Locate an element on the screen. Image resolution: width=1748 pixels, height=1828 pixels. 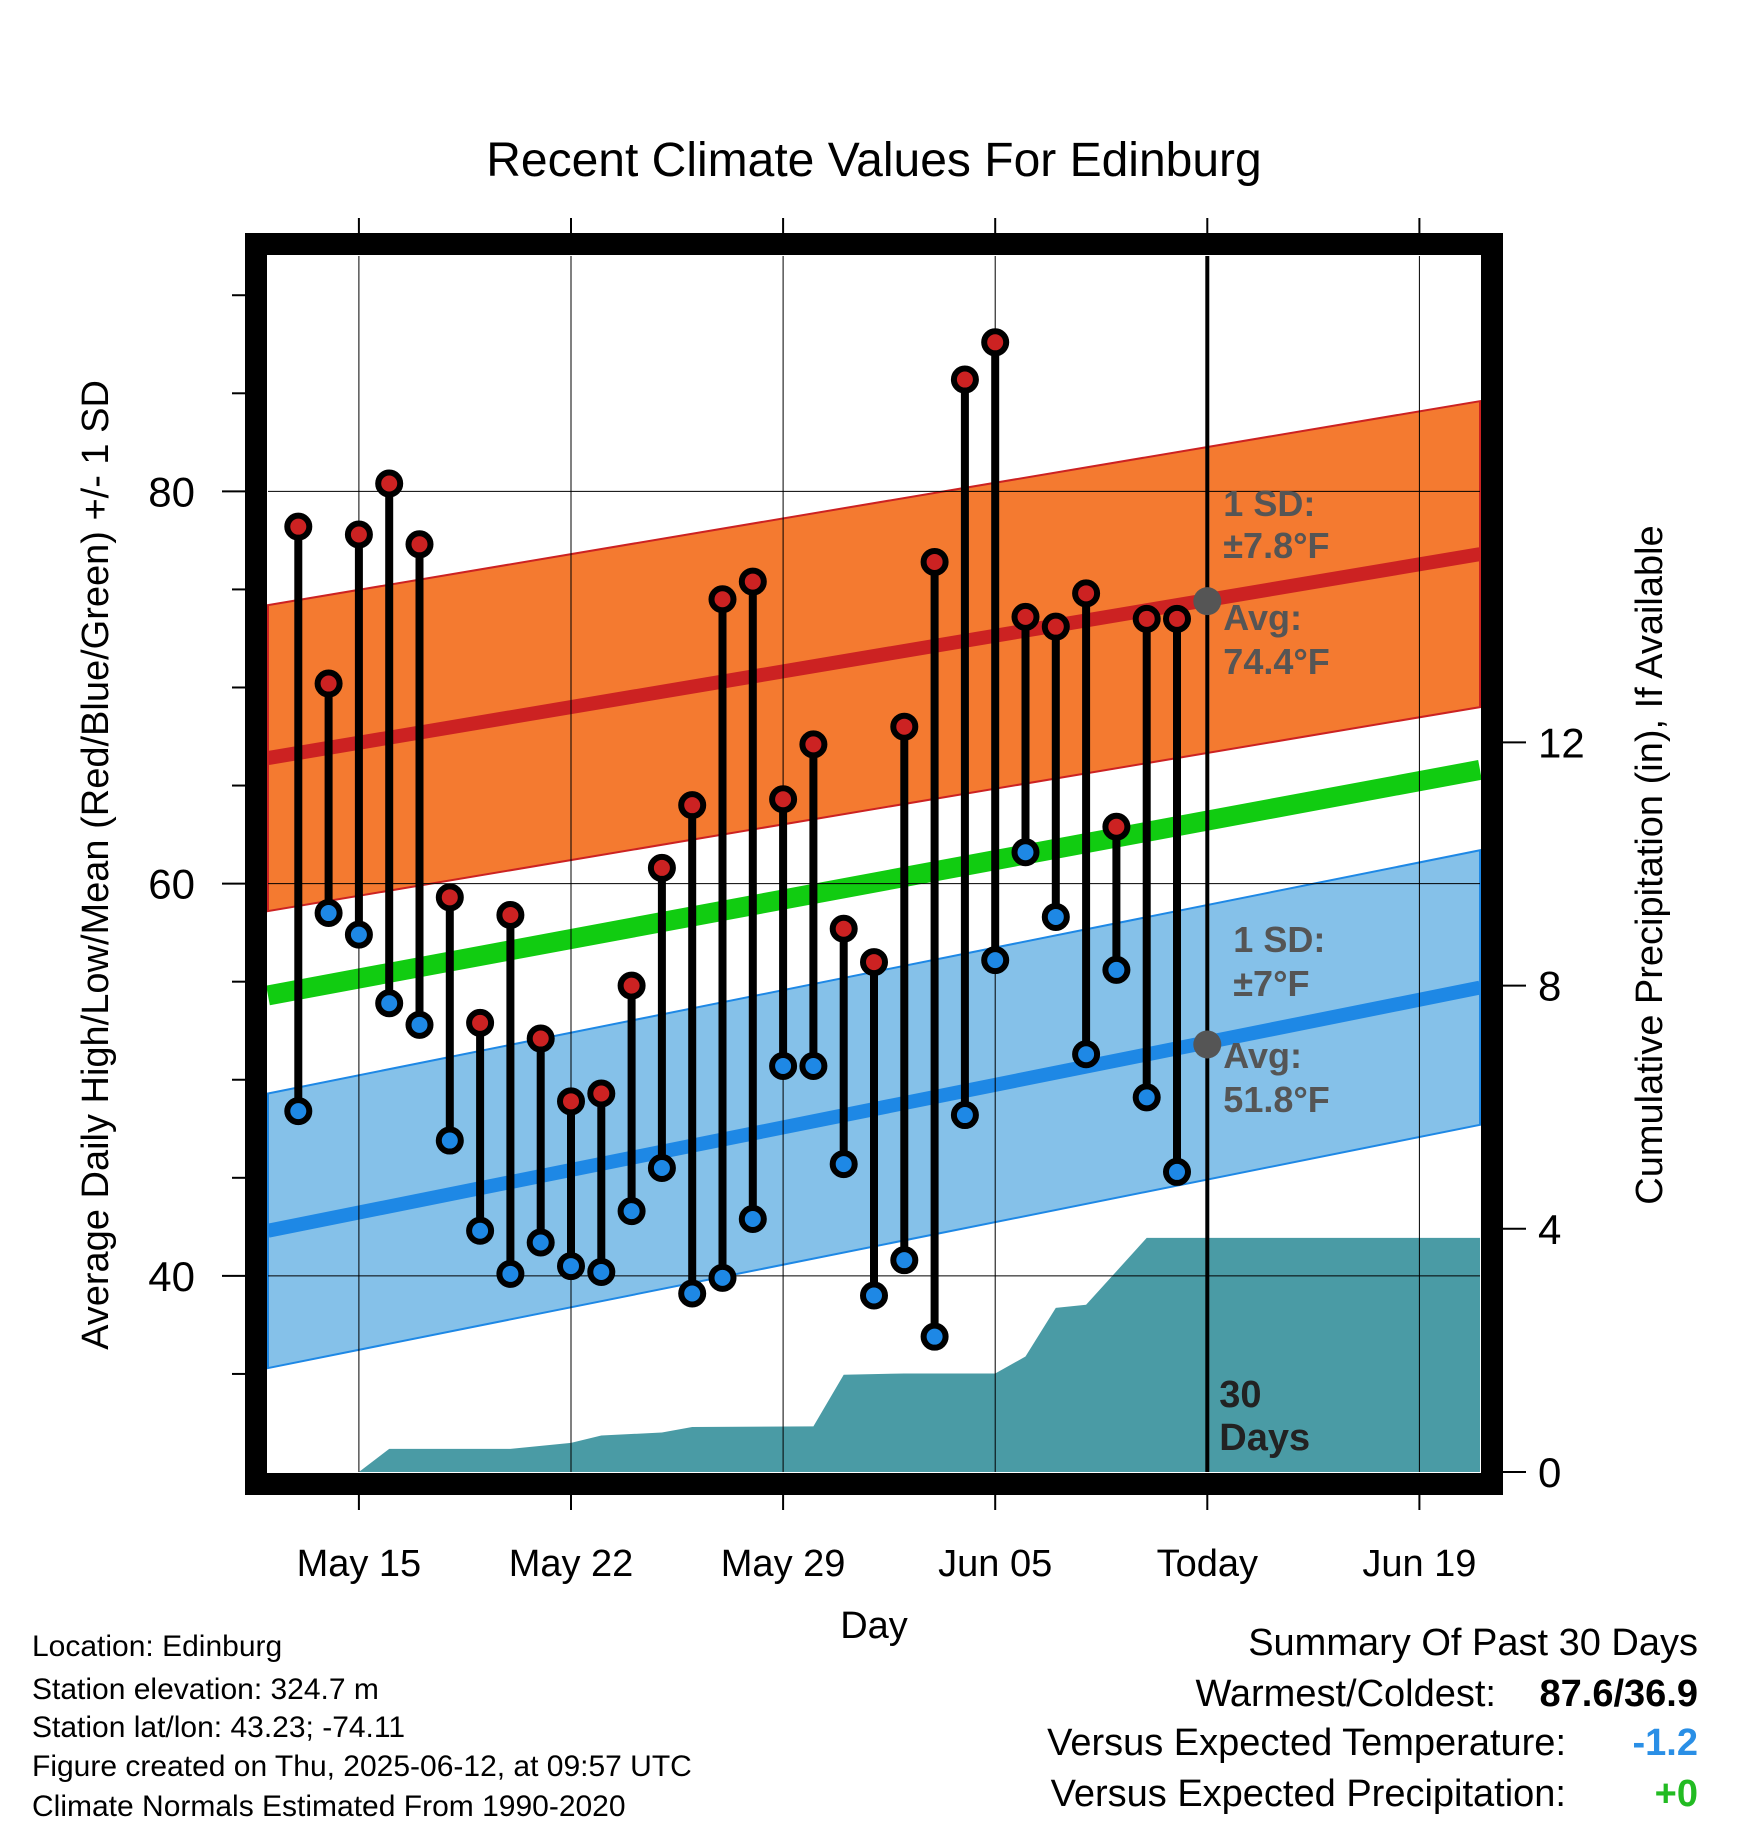
y2-tick-label: 4 is located at coordinates (1549, 1229).